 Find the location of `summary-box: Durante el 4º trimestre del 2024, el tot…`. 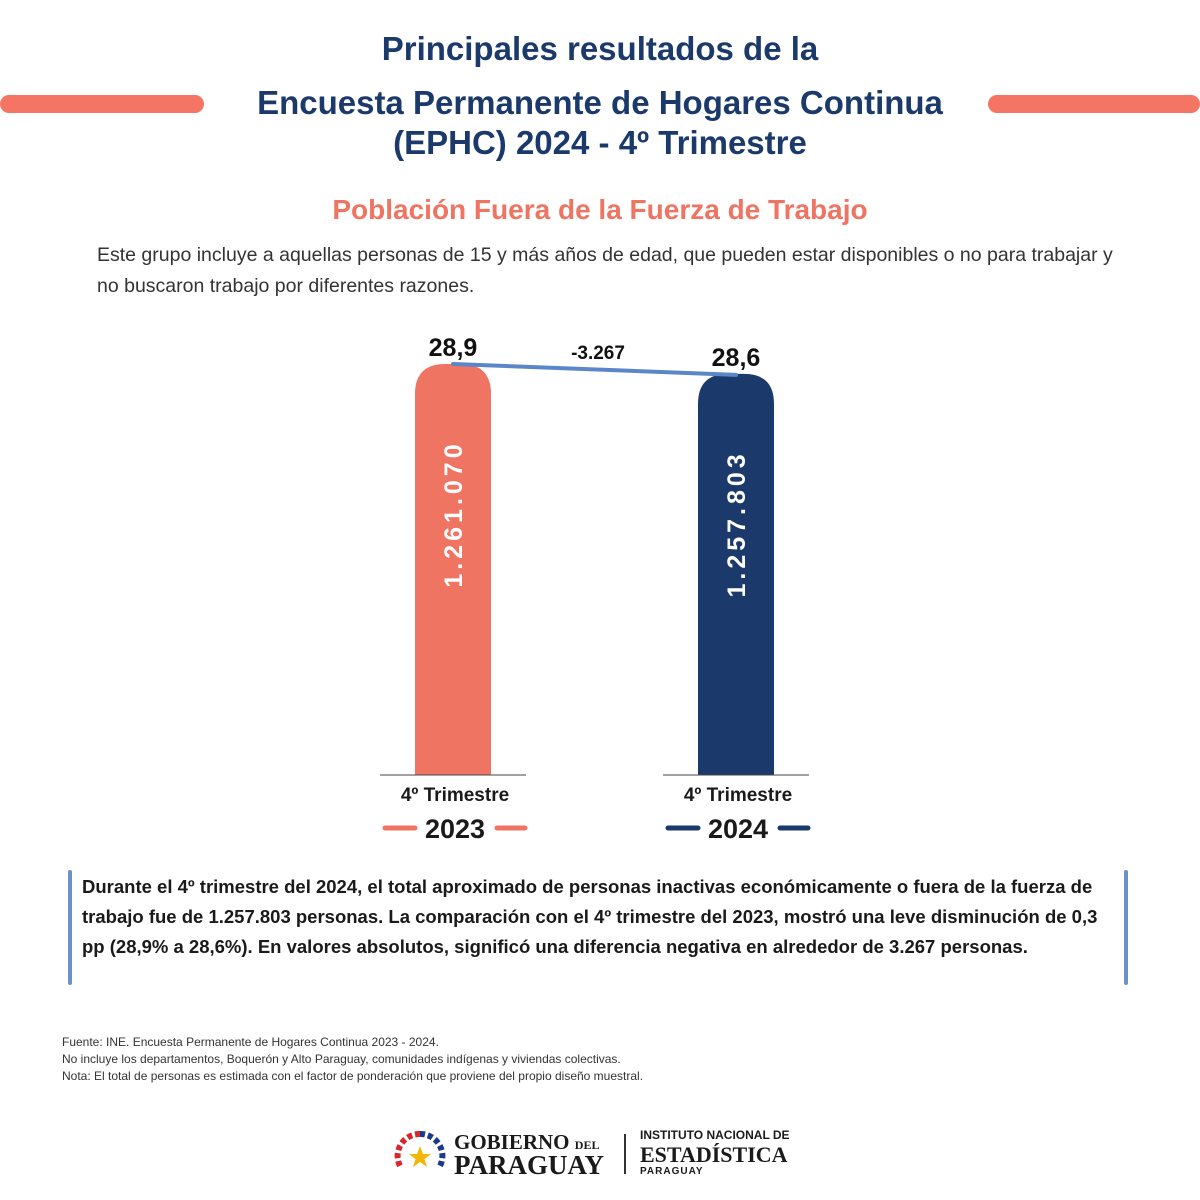

summary-box: Durante el 4º trimestre del 2024, el tot… is located at coordinates (599, 927).